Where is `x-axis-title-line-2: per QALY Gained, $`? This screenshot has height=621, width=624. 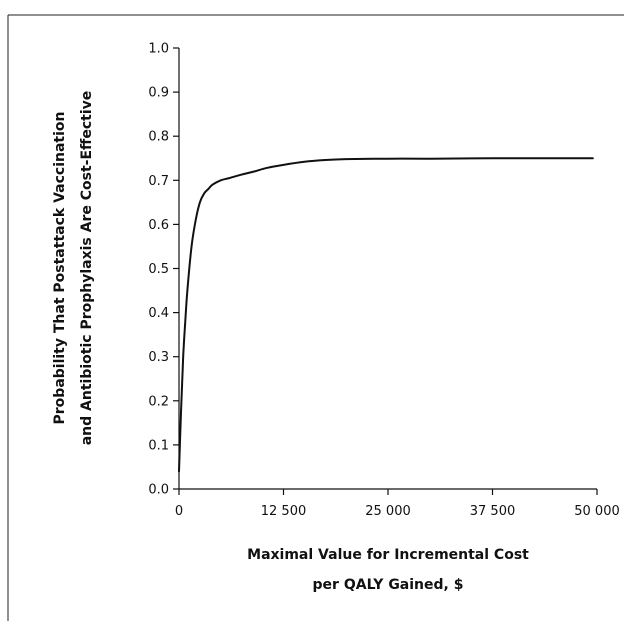 x-axis-title-line-2: per QALY Gained, $ is located at coordinates (388, 585).